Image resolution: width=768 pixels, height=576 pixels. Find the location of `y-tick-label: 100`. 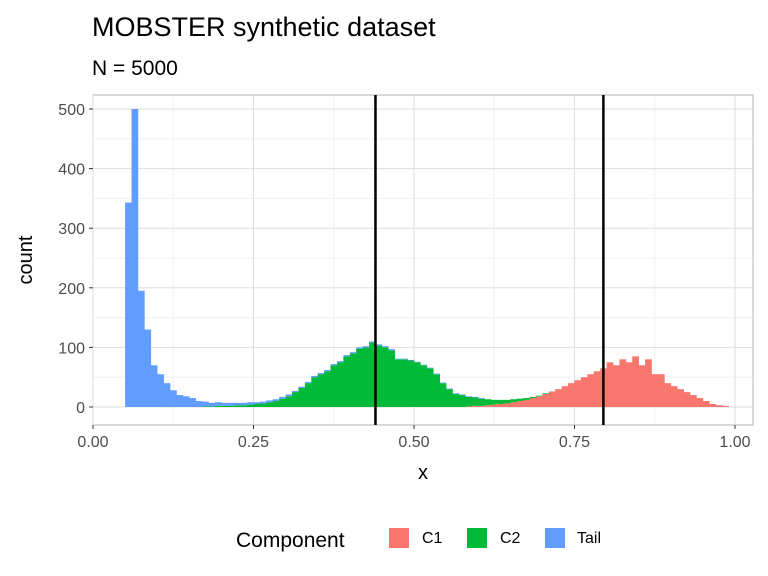

y-tick-label: 100 is located at coordinates (71, 348).